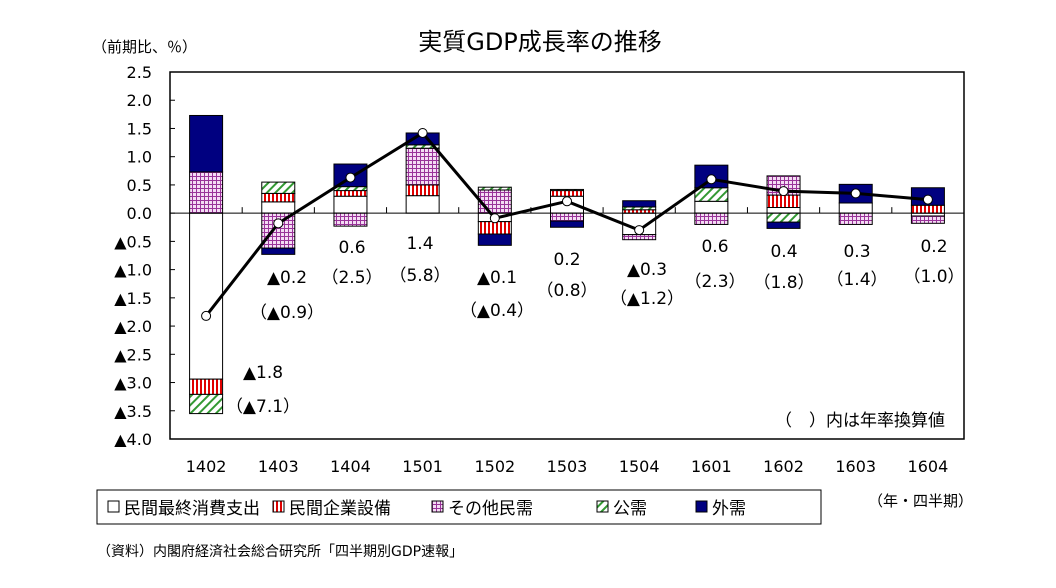 The image size is (1056, 588). I want to click on bar-segment-1404-s0, so click(350, 204).